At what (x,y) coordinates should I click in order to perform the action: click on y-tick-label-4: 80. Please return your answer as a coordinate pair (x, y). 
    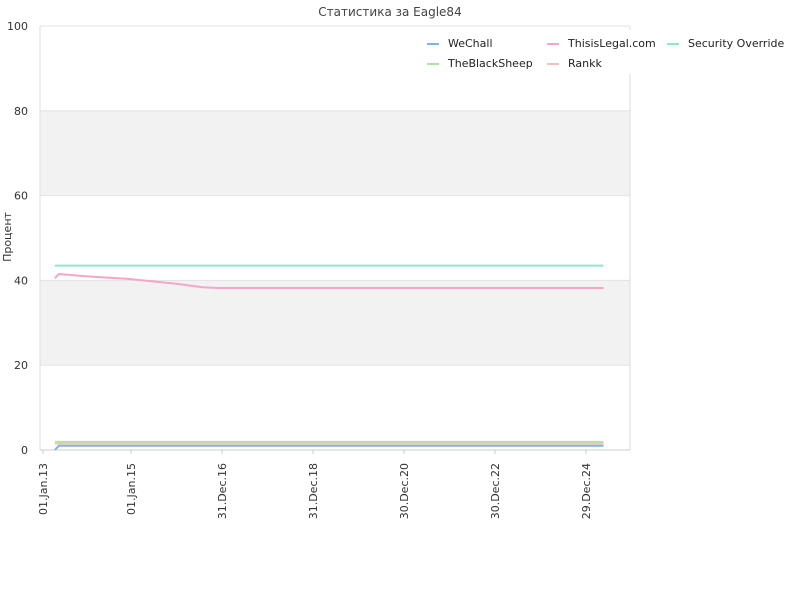
    Looking at the image, I should click on (21, 111).